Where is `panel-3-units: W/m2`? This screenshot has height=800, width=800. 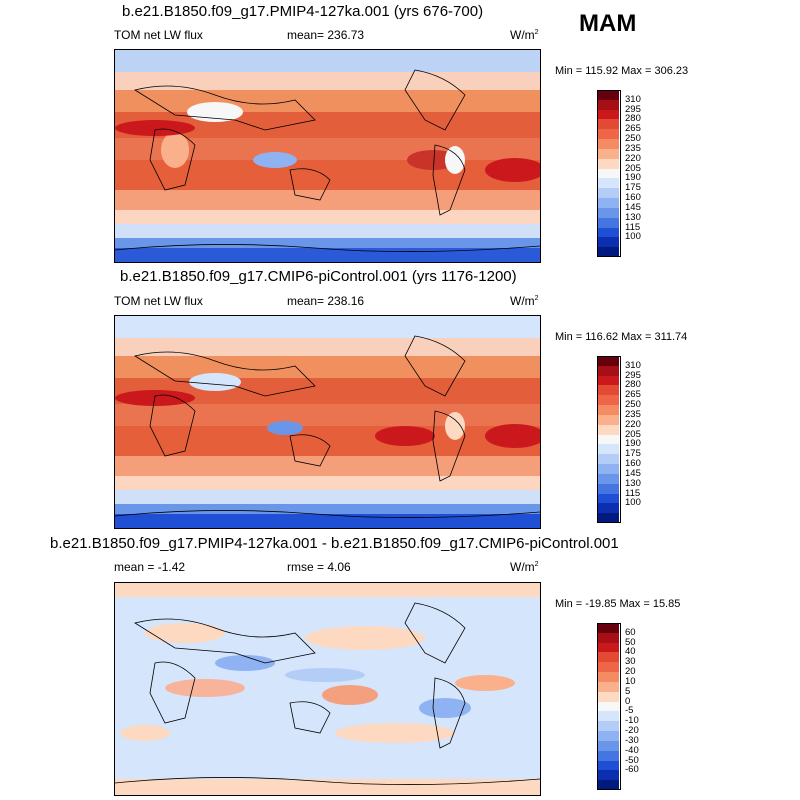
panel-3-units: W/m2 is located at coordinates (524, 567).